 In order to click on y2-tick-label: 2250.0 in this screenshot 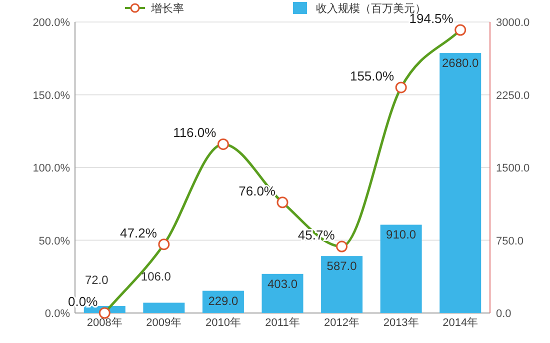, I will do `click(513, 96)`.